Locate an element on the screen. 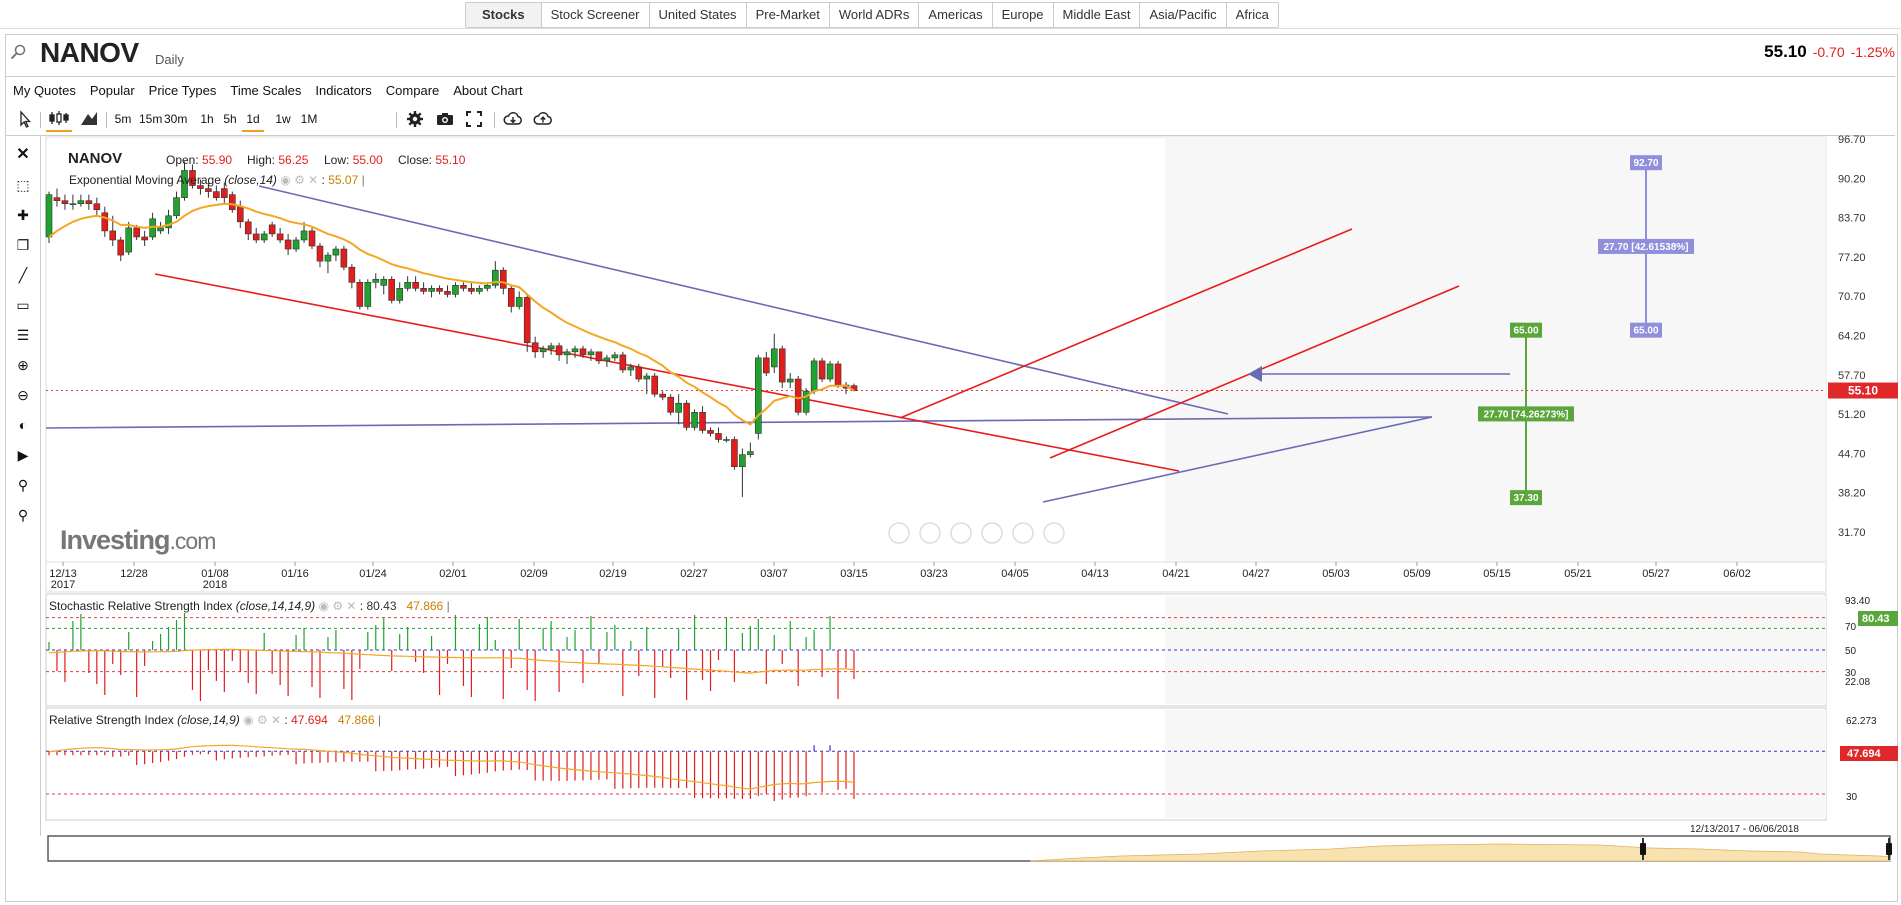 This screenshot has width=1901, height=905. last-price-badge-text: 55.10 is located at coordinates (1863, 391).